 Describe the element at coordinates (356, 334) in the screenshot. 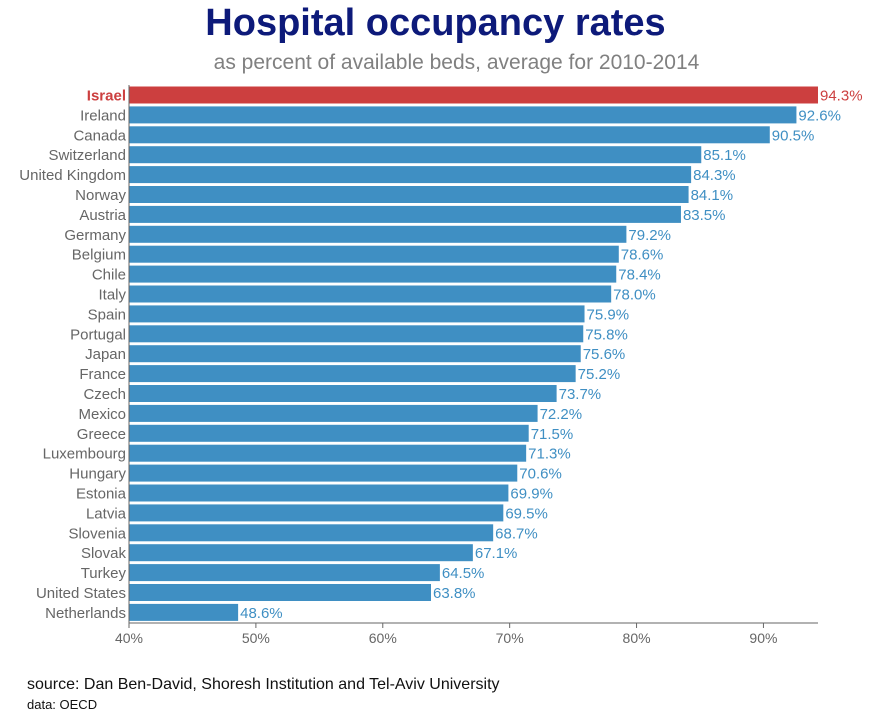

I see `bar-portugal` at that location.